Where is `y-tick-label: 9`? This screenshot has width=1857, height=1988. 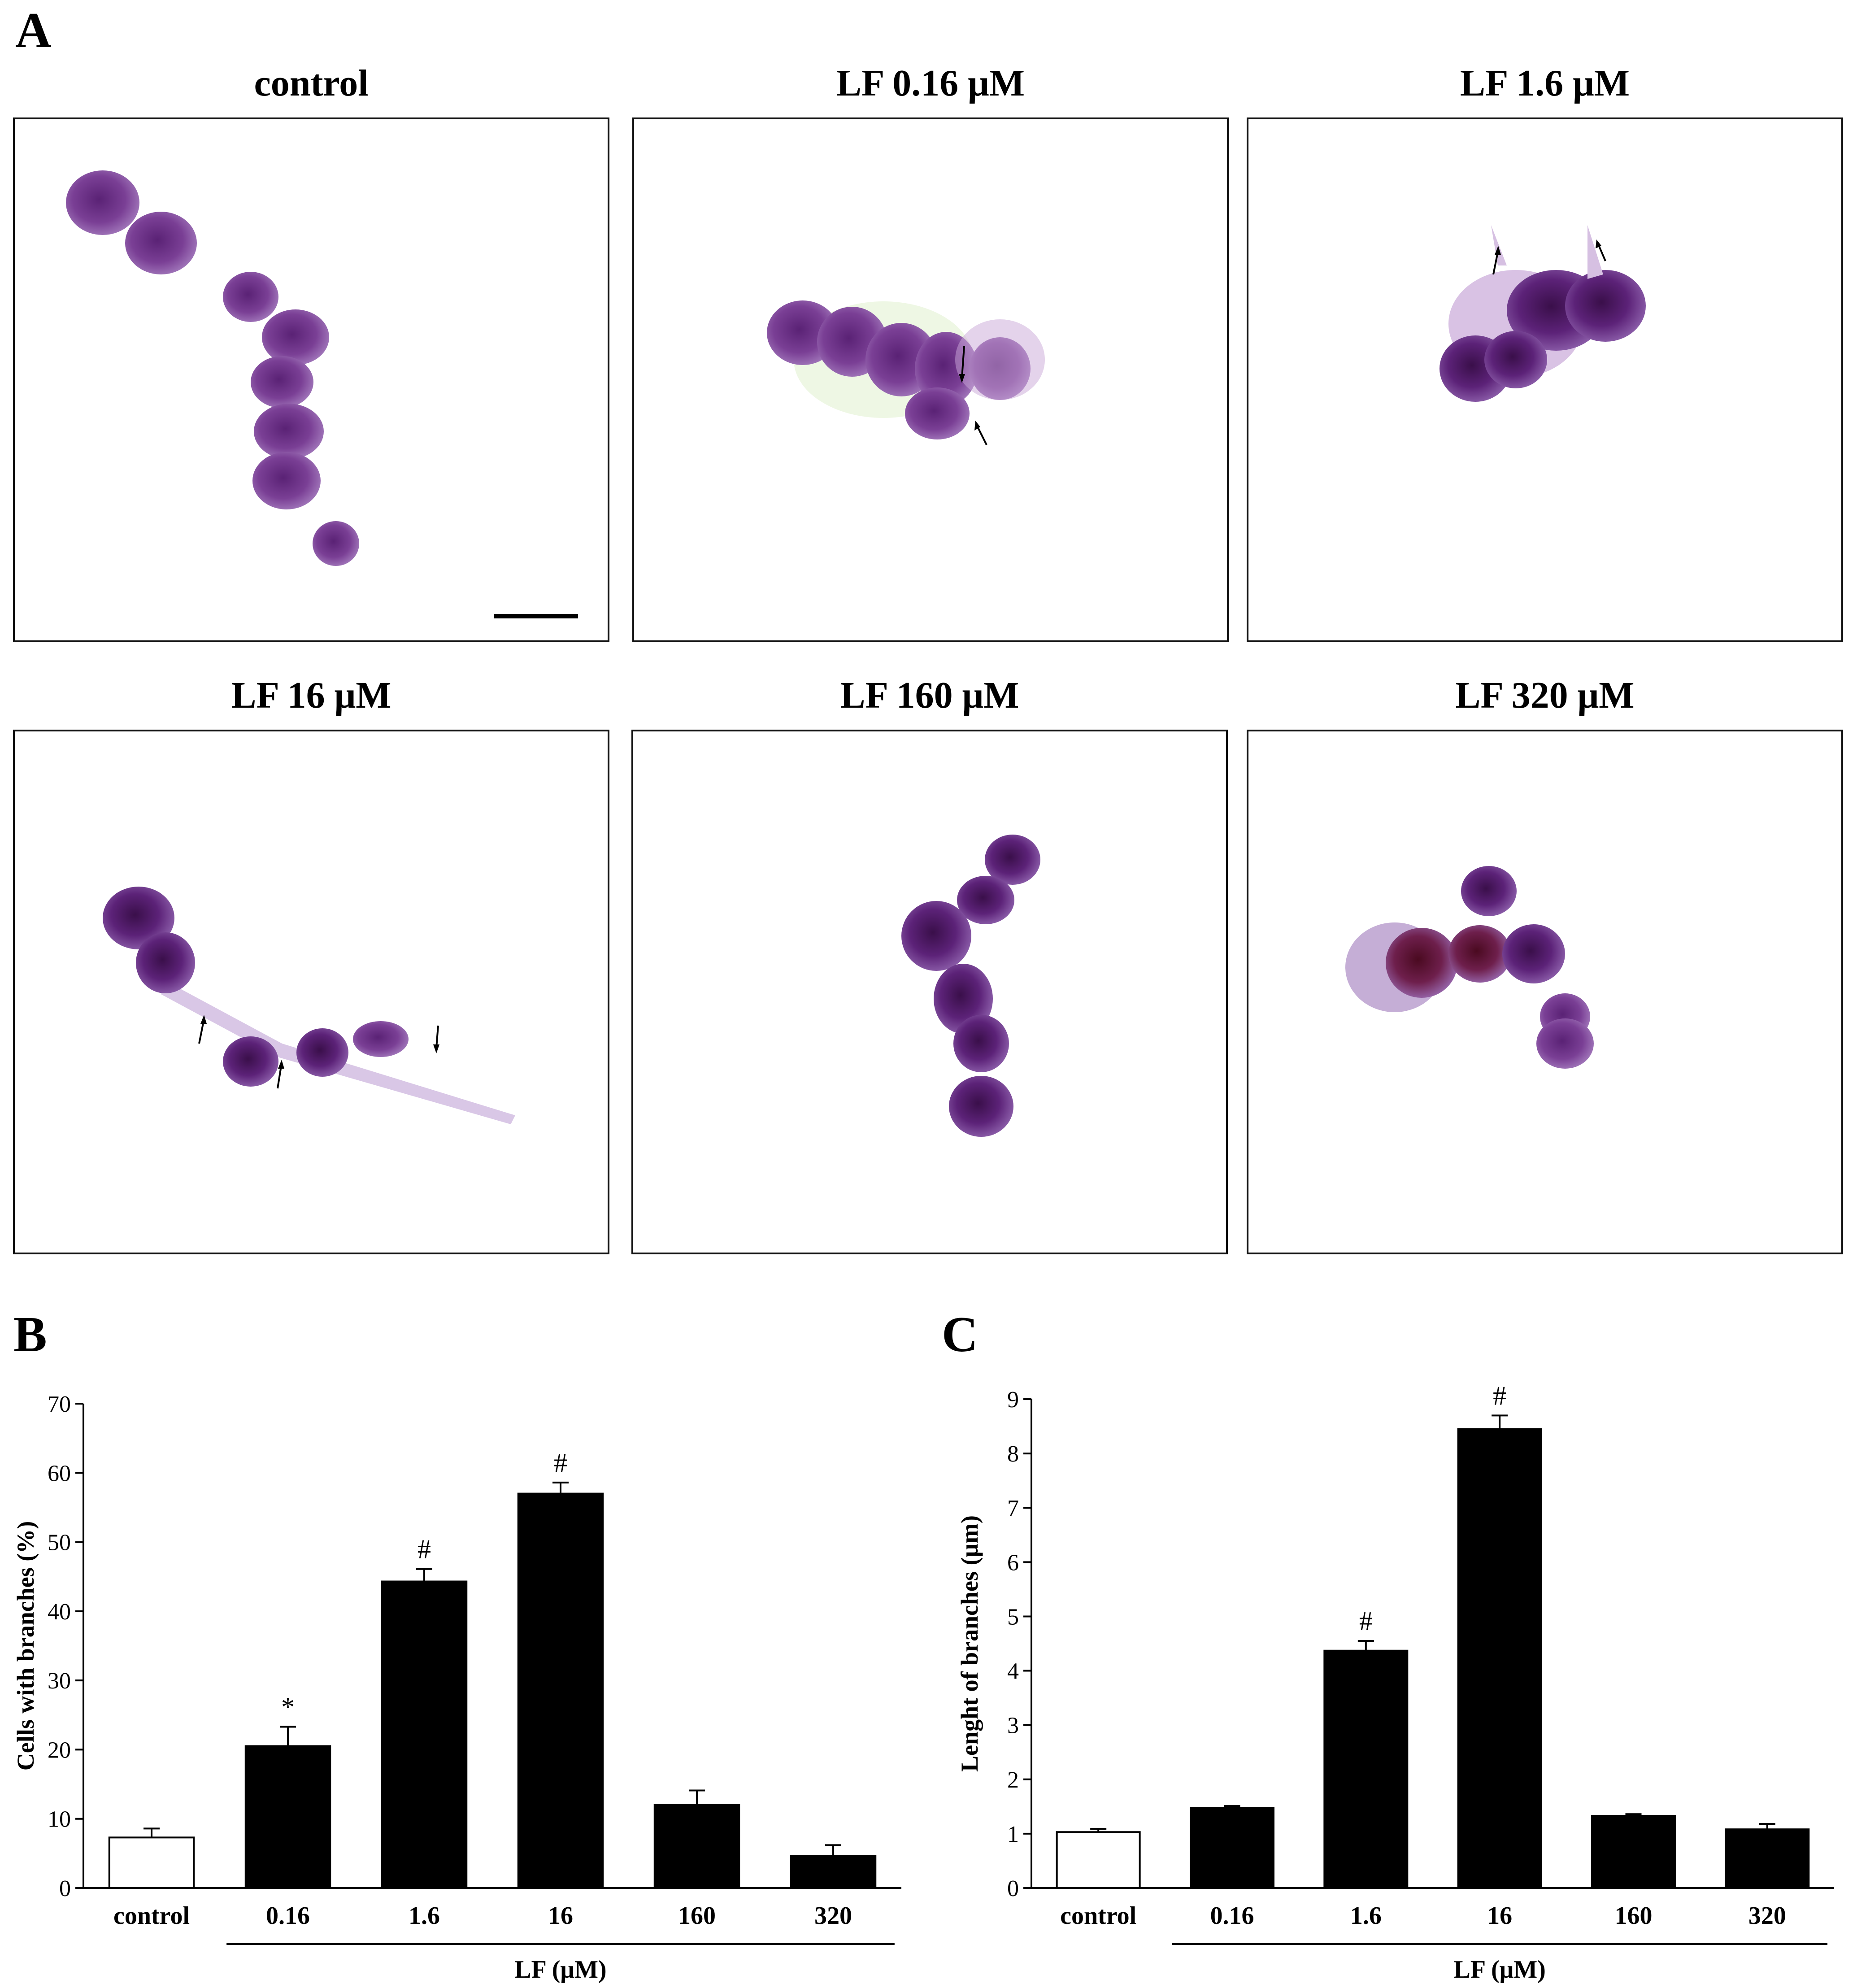
y-tick-label: 9 is located at coordinates (1013, 1400).